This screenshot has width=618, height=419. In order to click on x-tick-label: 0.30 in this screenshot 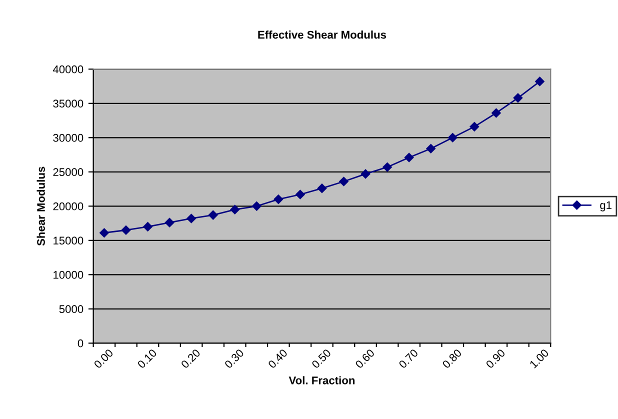, I will do `click(234, 358)`.